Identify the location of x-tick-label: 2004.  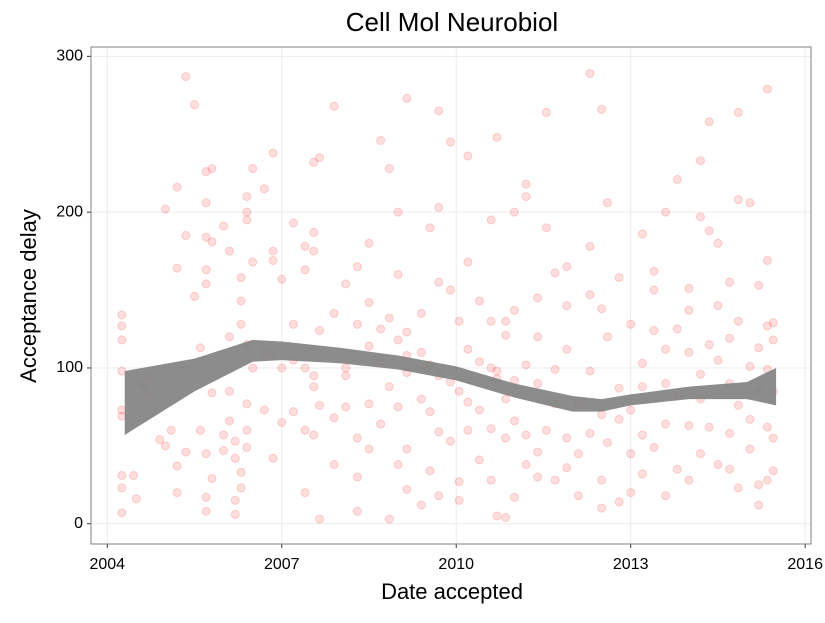
(107, 564).